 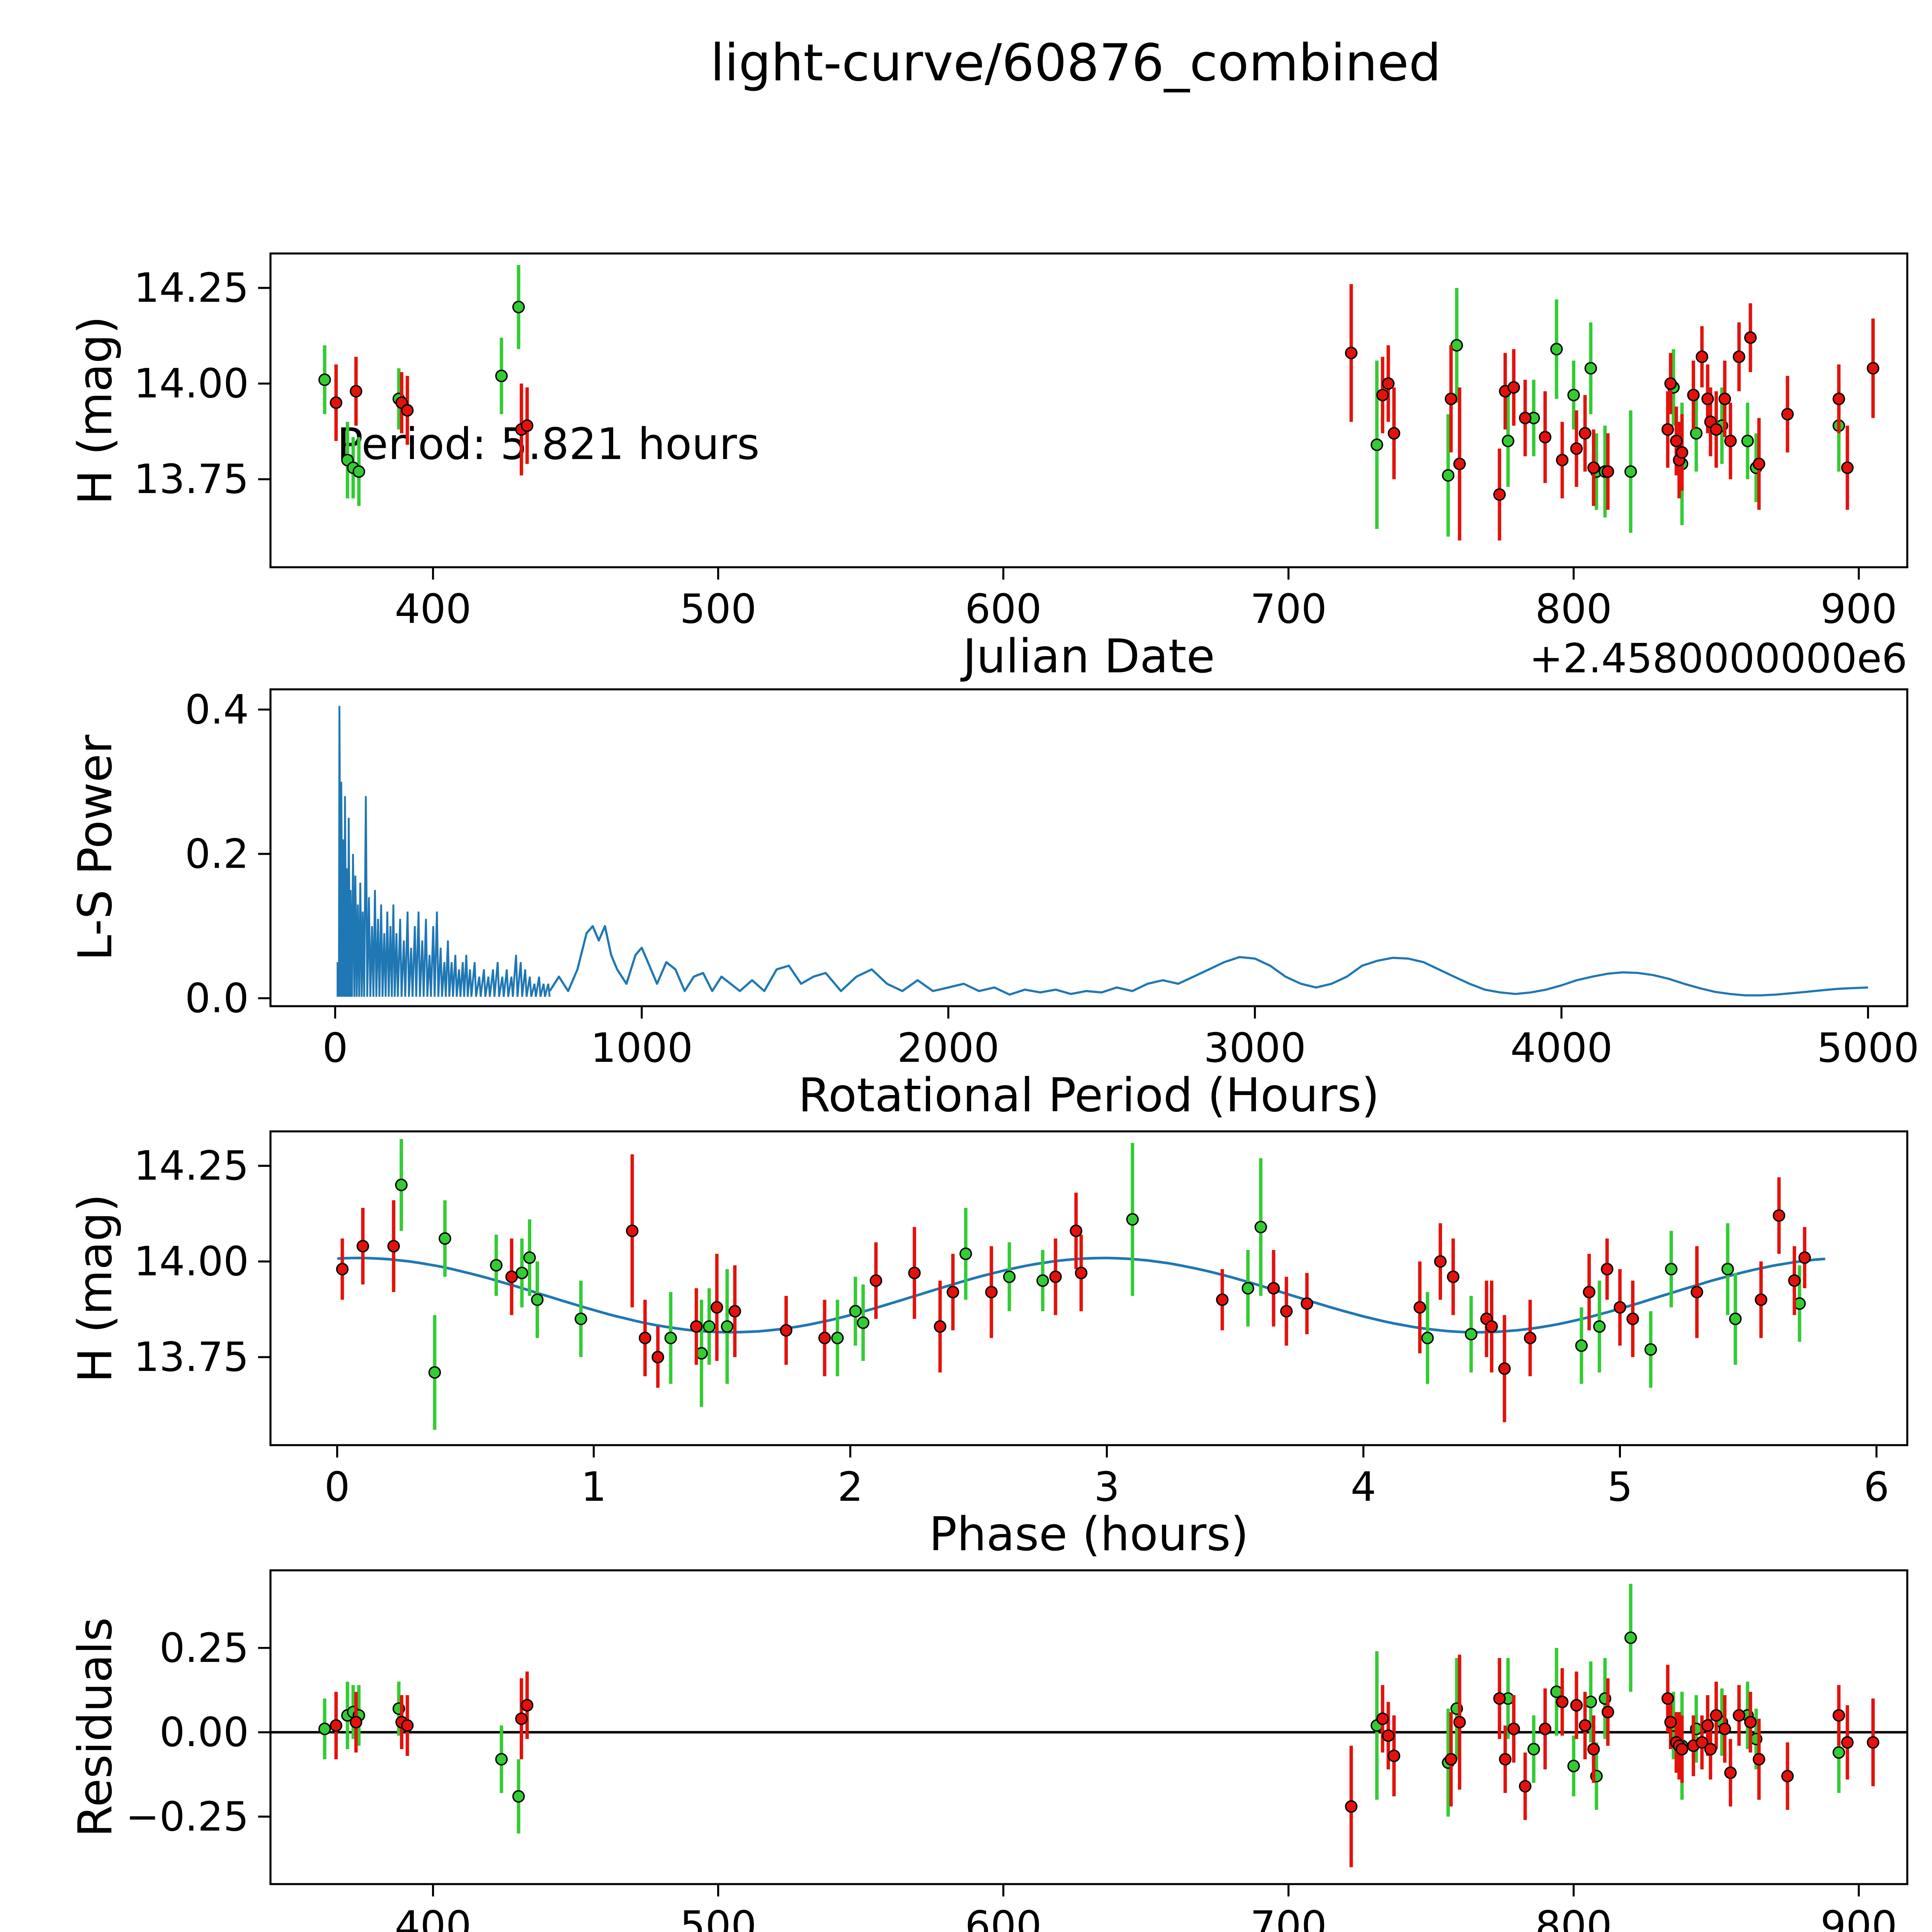 I want to click on svg-text: 5000, so click(x=1868, y=1048).